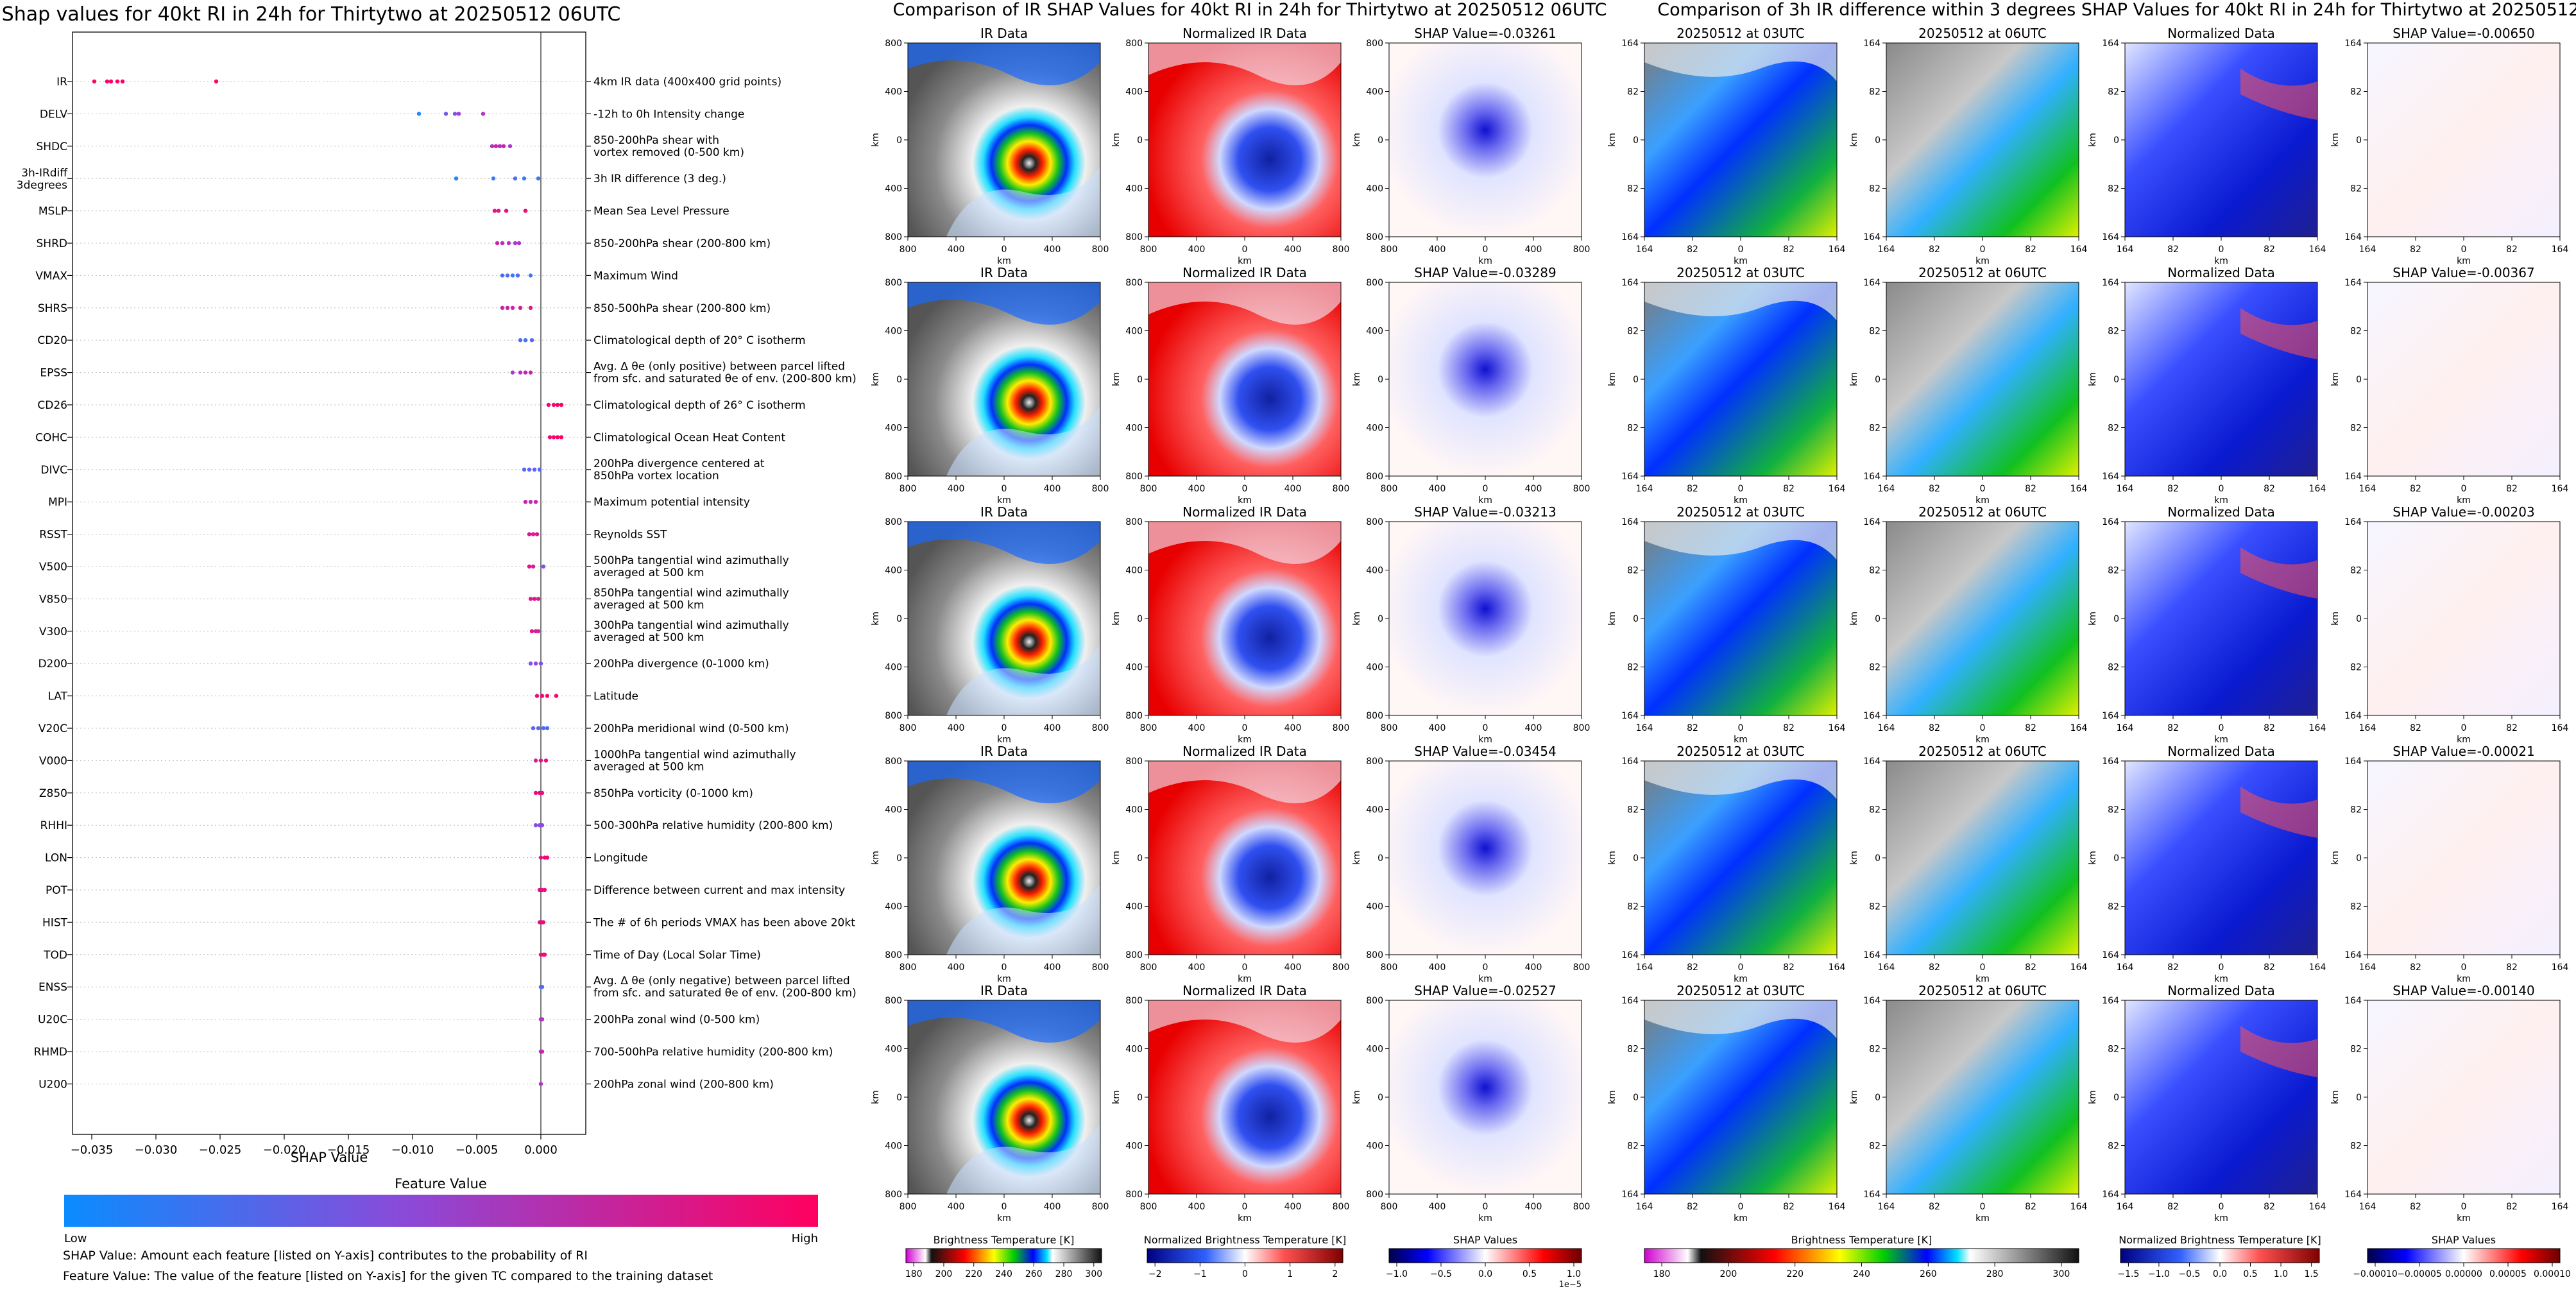 Image resolution: width=2576 pixels, height=1289 pixels. What do you see at coordinates (1982, 991) in the screenshot?
I see `panel-title: 20250512 at 06UTC` at bounding box center [1982, 991].